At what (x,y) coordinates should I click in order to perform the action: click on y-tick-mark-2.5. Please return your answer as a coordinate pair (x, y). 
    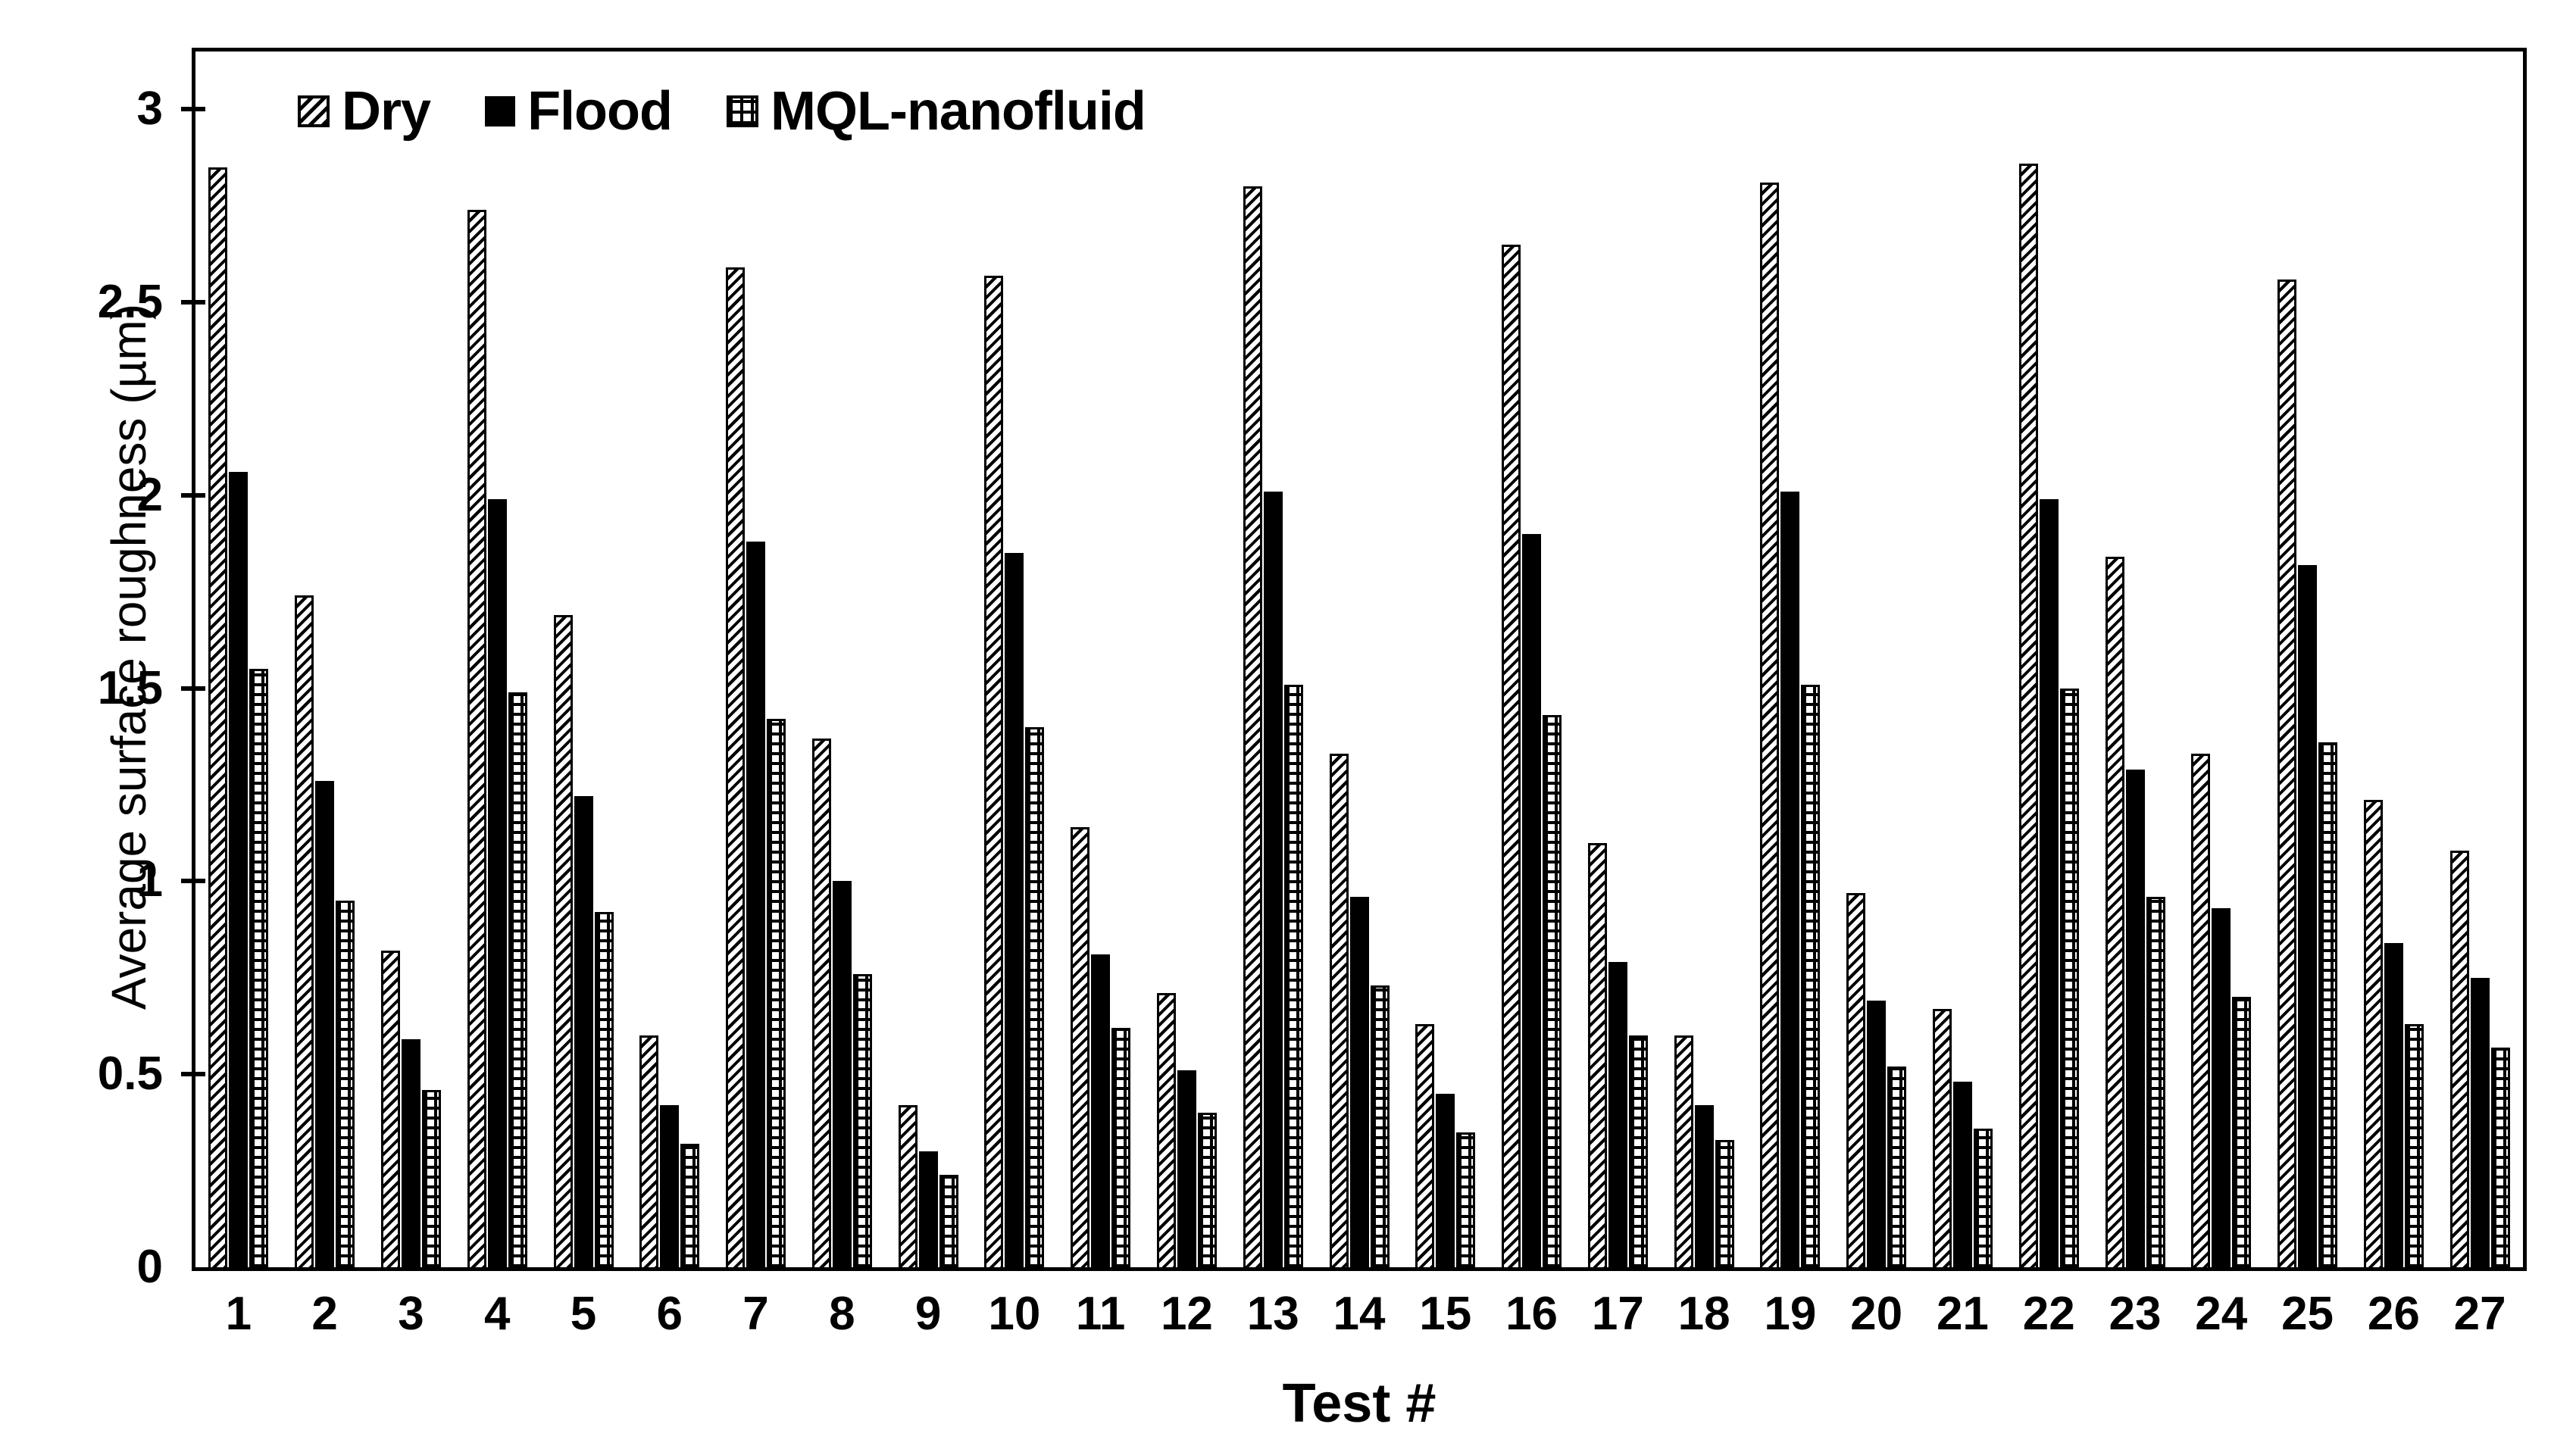
    Looking at the image, I should click on (193, 302).